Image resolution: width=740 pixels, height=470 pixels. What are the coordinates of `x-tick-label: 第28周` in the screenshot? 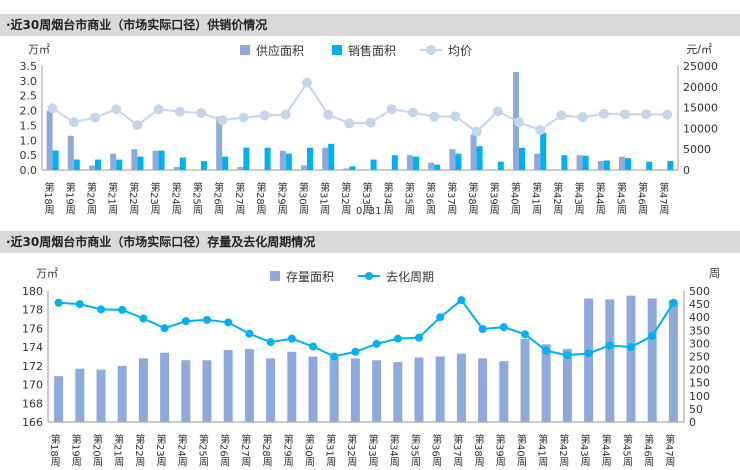 It's located at (260, 198).